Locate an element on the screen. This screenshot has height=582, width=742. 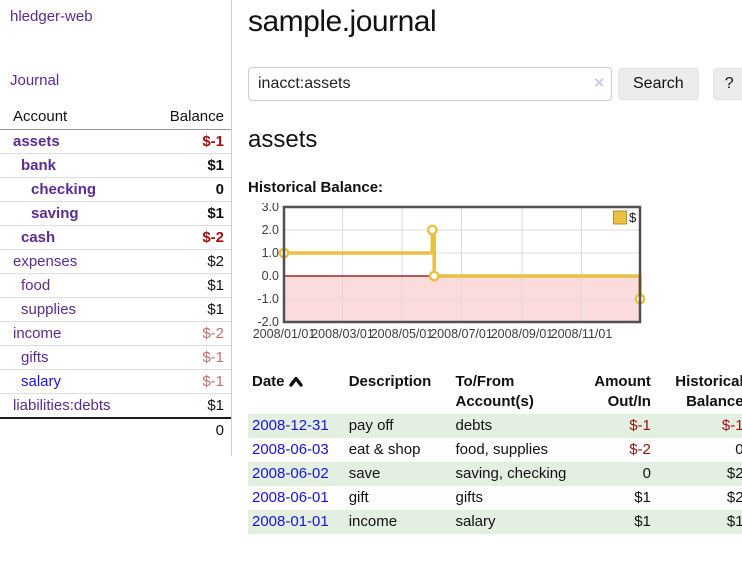
sidebar-item-journal: Journal is located at coordinates (35, 80).